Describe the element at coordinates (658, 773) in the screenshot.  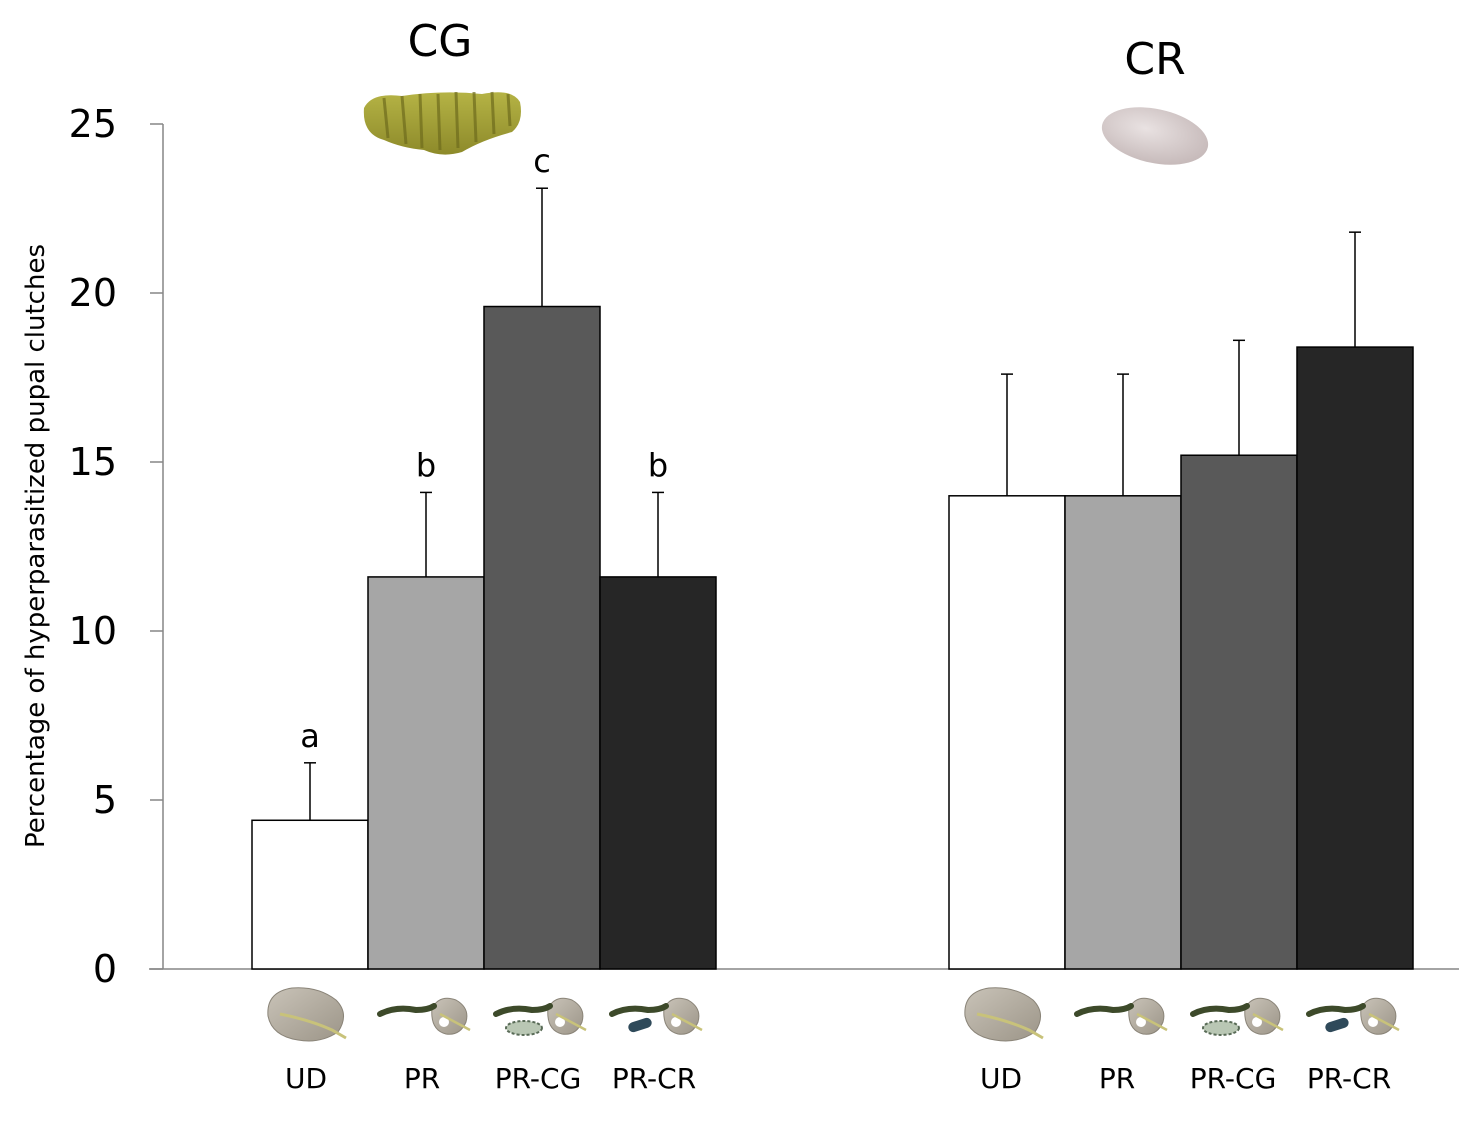
I see `bar-cg-pr-cr` at that location.